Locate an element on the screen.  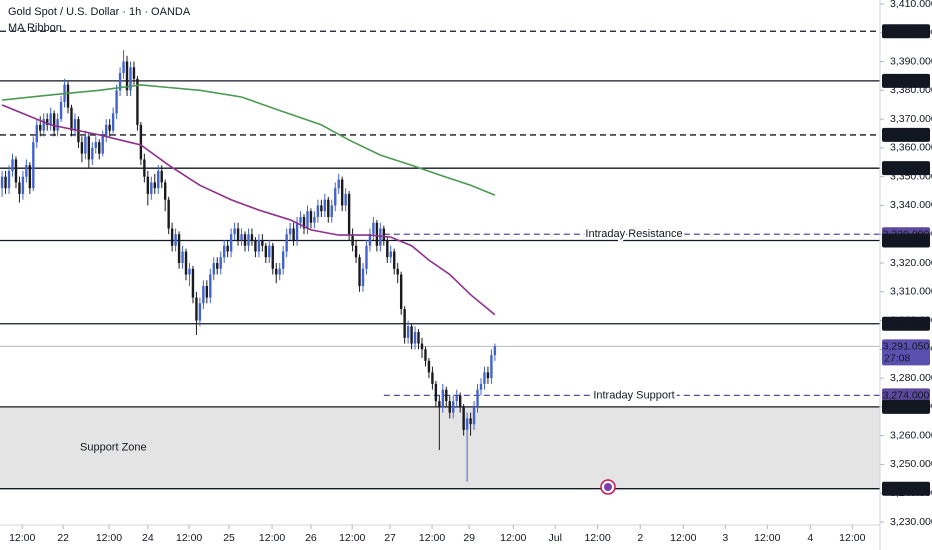
zone-label: Support Zone is located at coordinates (113, 448).